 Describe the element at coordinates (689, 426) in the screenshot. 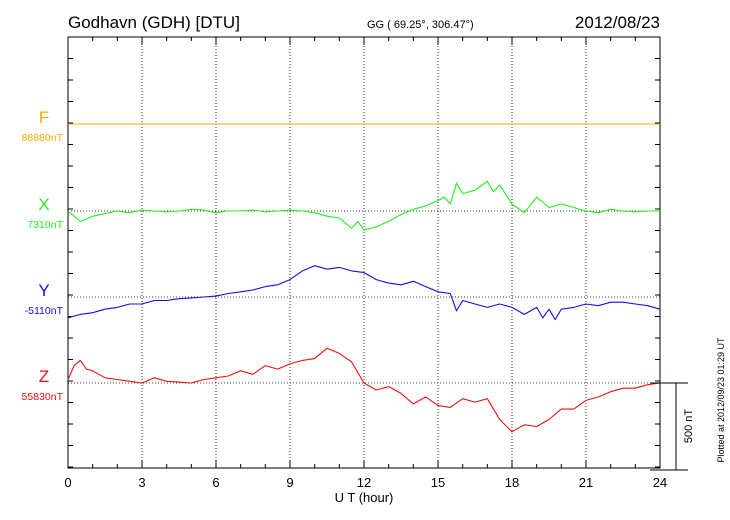

I see `scale-bar-label: 500 nT` at that location.